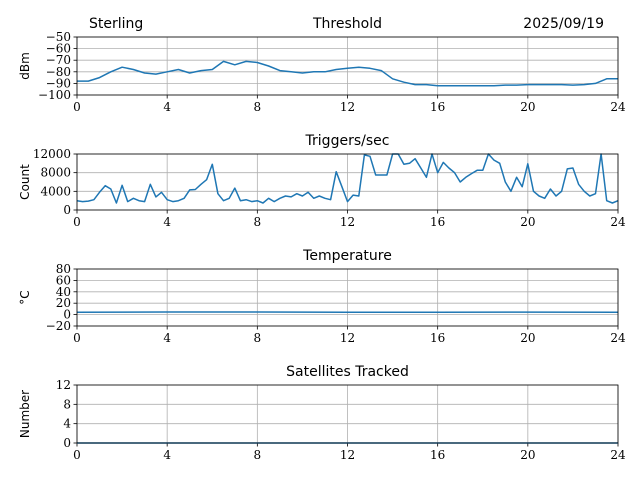 The height and width of the screenshot is (480, 640). I want to click on panel-title: Triggers/sec, so click(347, 141).